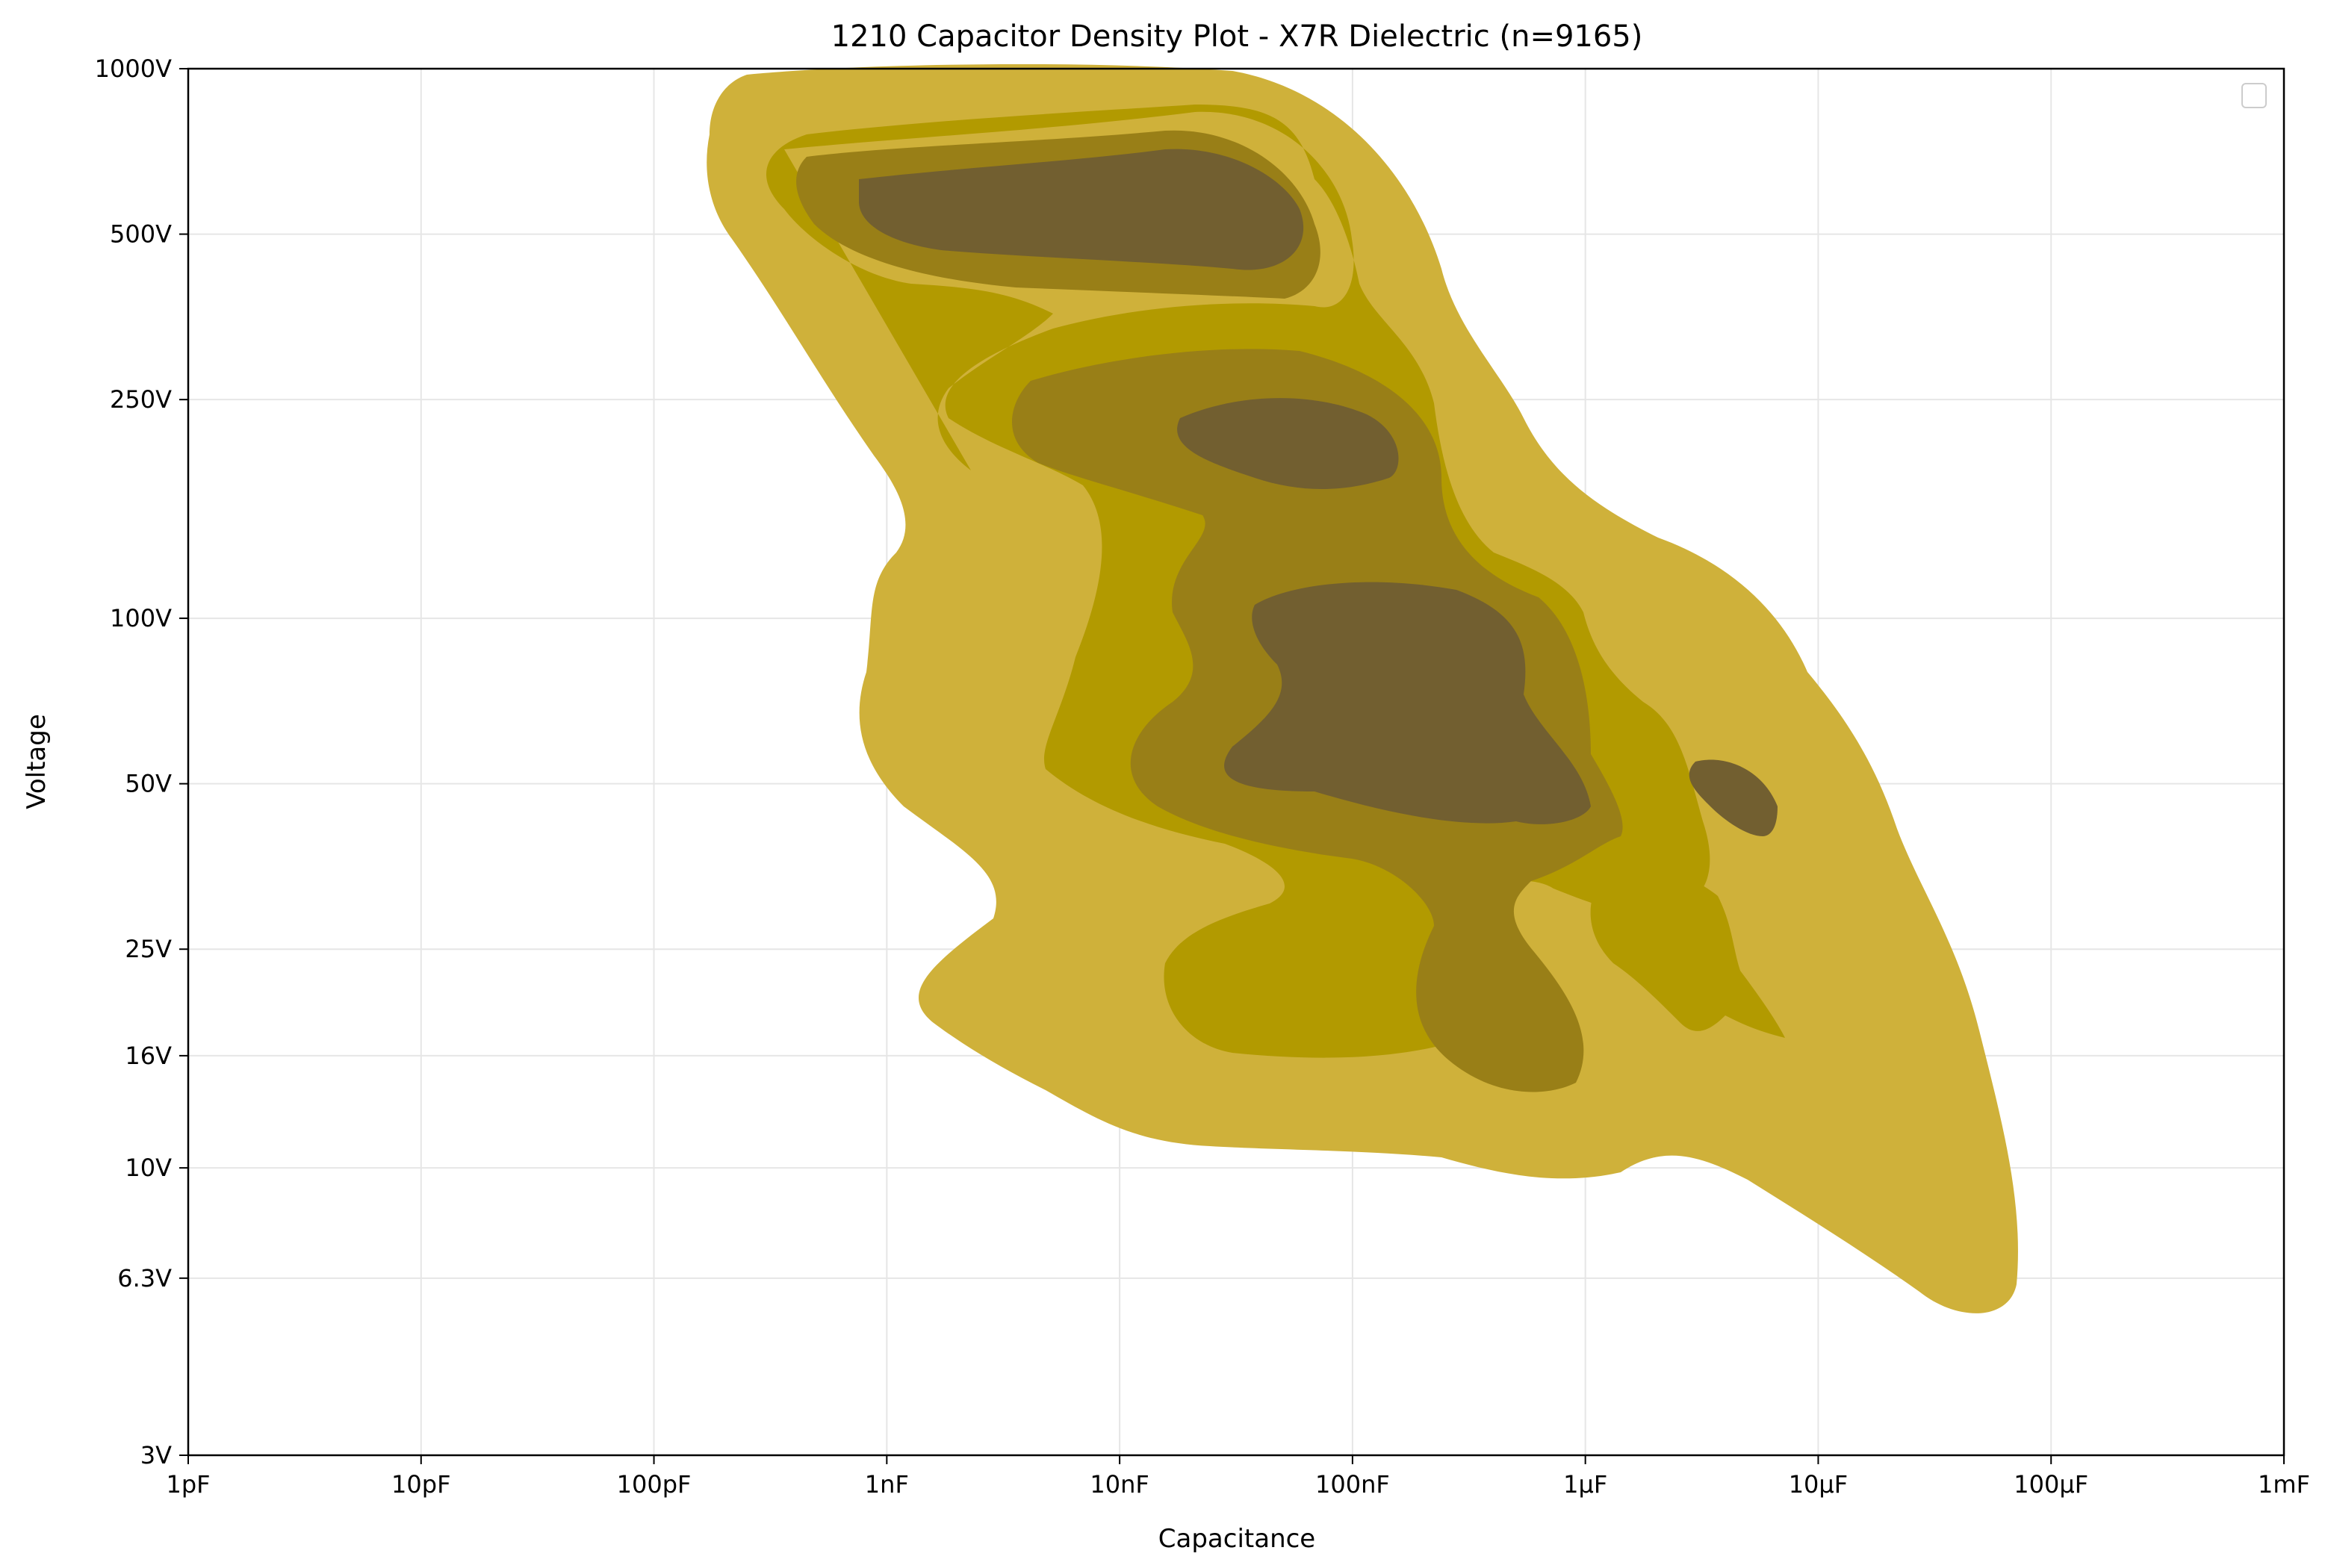  Describe the element at coordinates (1733, 797) in the screenshot. I see `contour-level-4-small` at that location.